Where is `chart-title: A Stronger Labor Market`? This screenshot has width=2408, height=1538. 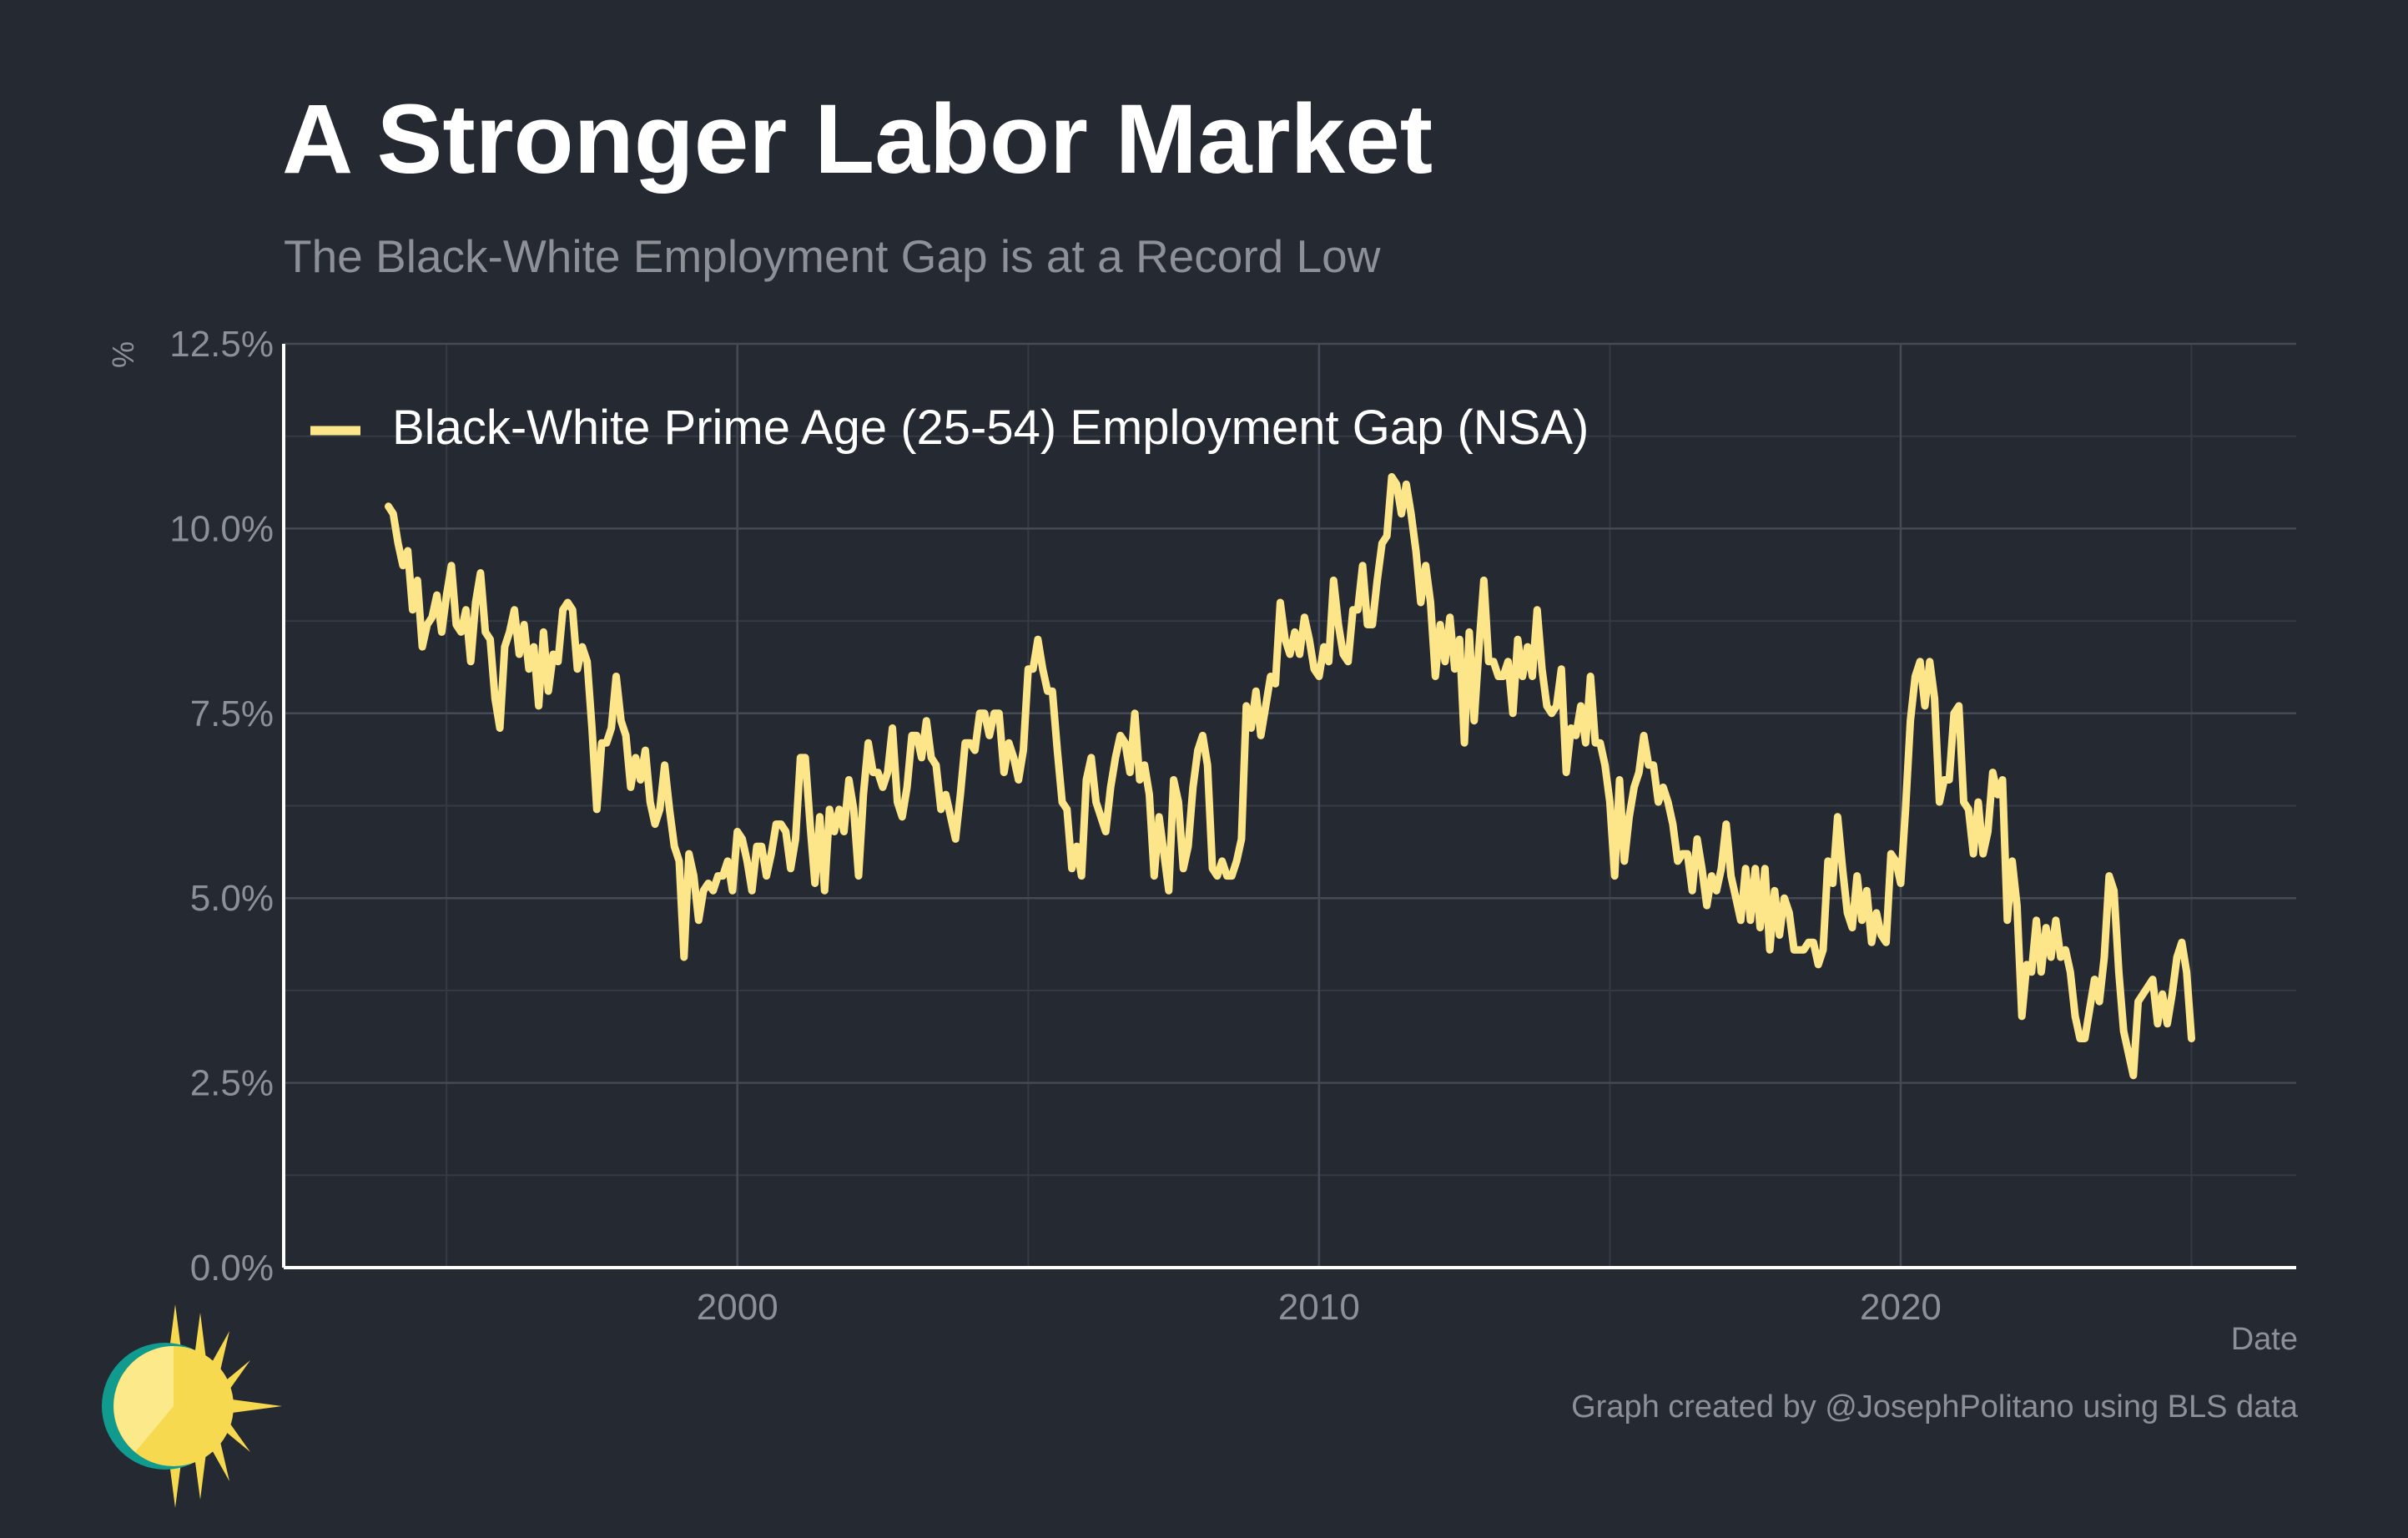
chart-title: A Stronger Labor Market is located at coordinates (857, 139).